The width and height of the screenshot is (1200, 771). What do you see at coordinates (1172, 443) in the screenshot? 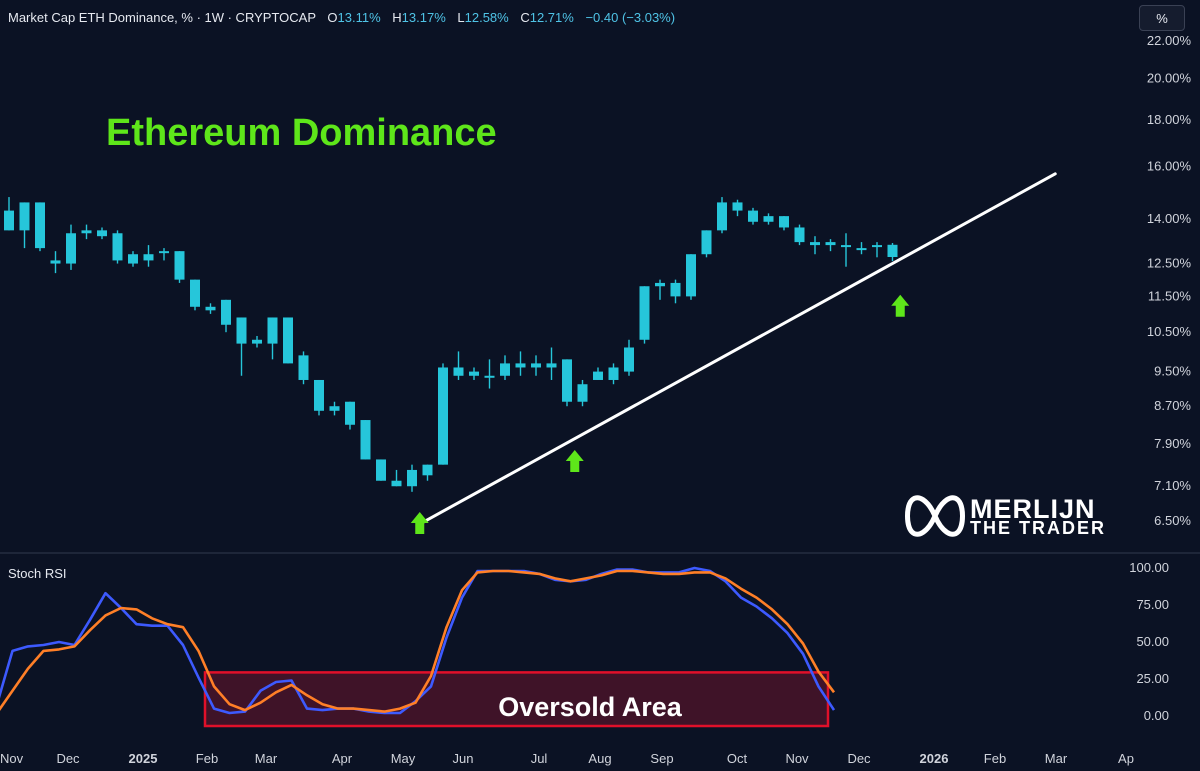
I see `price-tick-10: 7.90%` at bounding box center [1172, 443].